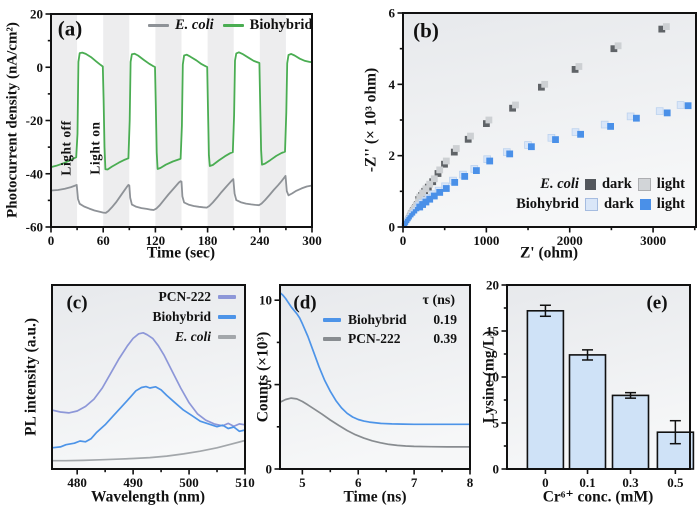  Describe the element at coordinates (312, 240) in the screenshot. I see `x-tick-label: 300` at that location.